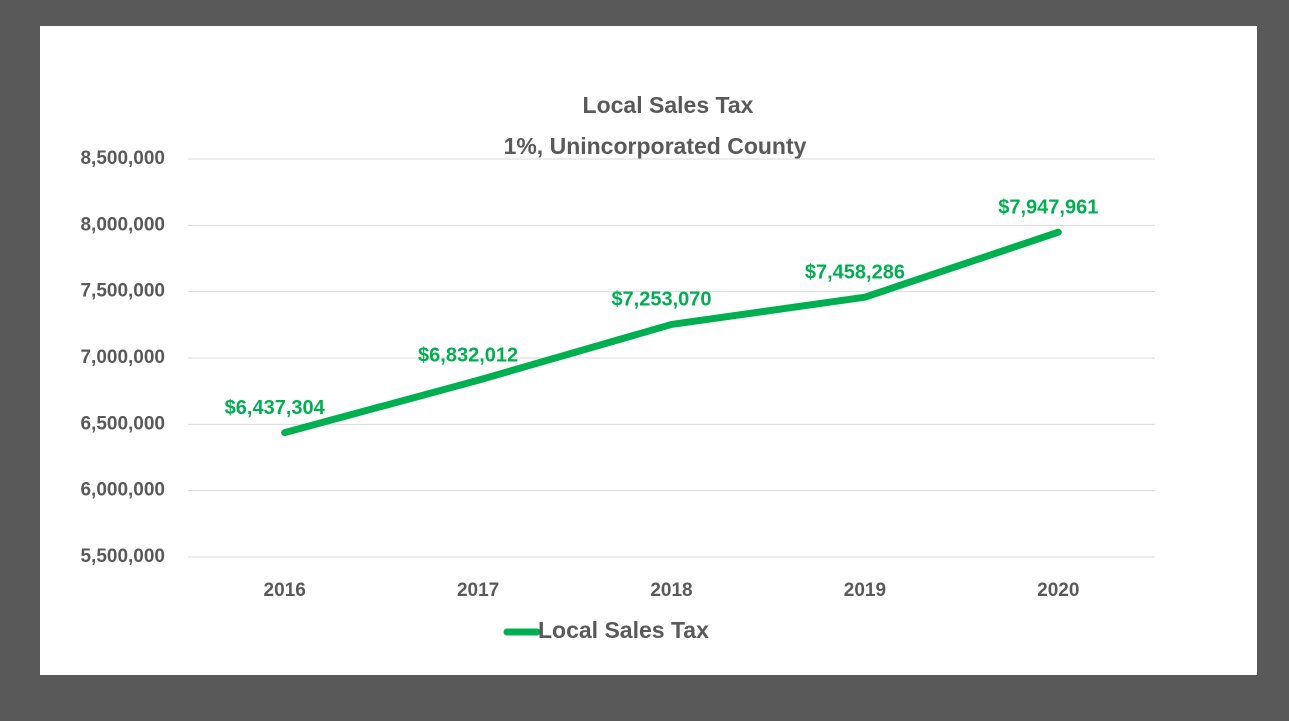  Describe the element at coordinates (122, 556) in the screenshot. I see `y-tick-label: 5,500,000` at that location.